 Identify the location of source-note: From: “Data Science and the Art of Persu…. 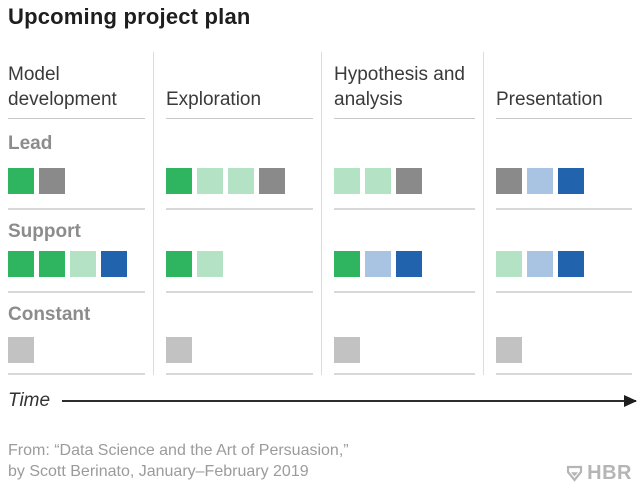
(178, 461).